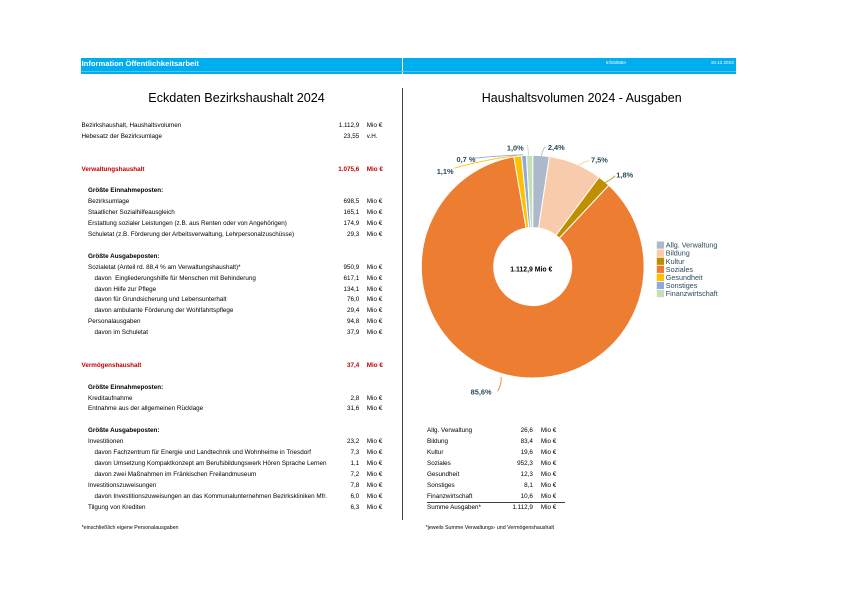 The height and width of the screenshot is (595, 842). What do you see at coordinates (692, 245) in the screenshot?
I see `svg-text: Allg. Verwaltung` at bounding box center [692, 245].